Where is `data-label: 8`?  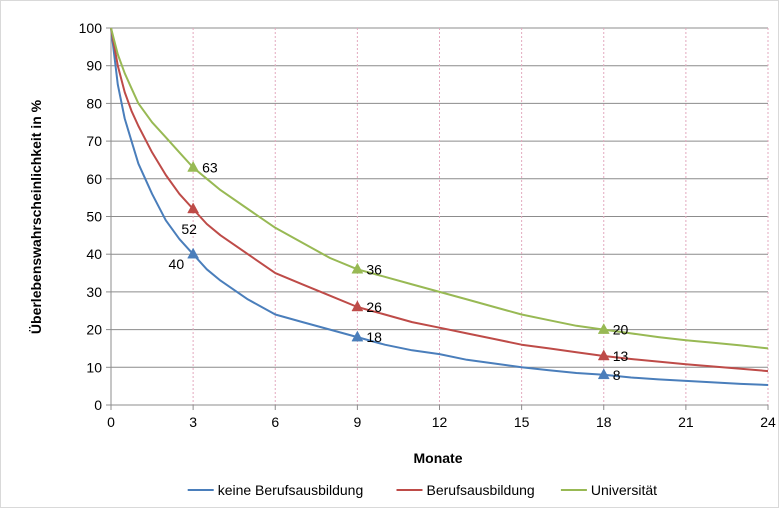
data-label: 8 is located at coordinates (617, 375).